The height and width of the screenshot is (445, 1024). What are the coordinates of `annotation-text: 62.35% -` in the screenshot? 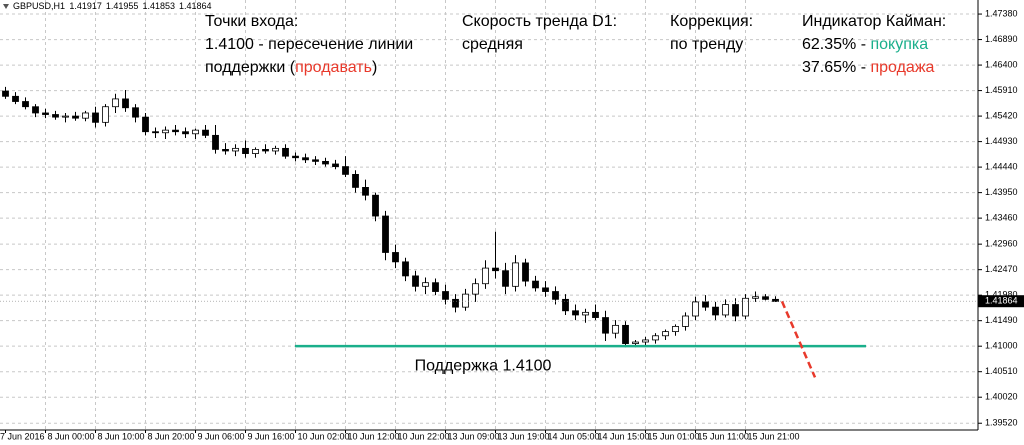 It's located at (836, 44).